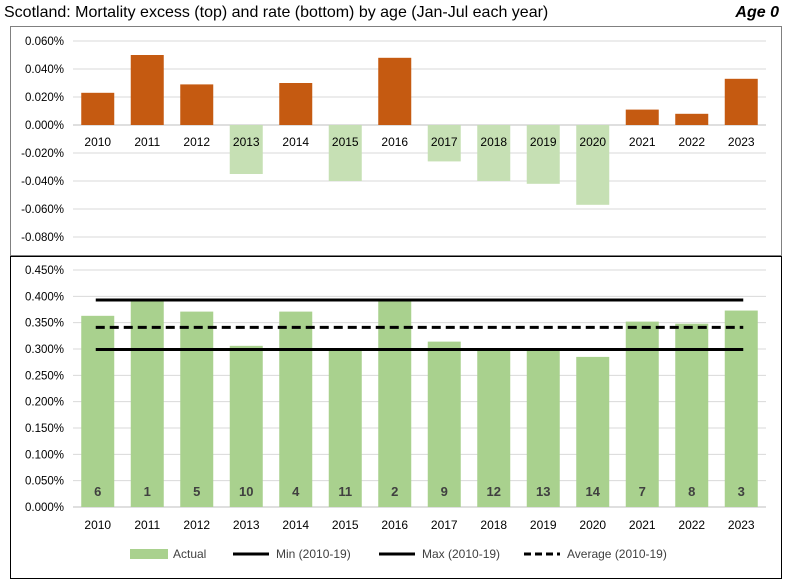 Image resolution: width=793 pixels, height=588 pixels. I want to click on bottom-x-tick-label: 2023, so click(741, 525).